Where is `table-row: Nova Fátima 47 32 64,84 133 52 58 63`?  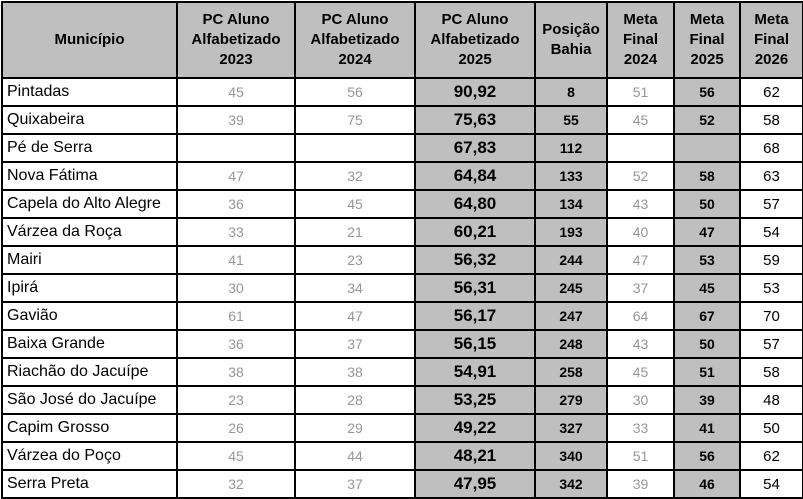 table-row: Nova Fátima 47 32 64,84 133 52 58 63 is located at coordinates (402, 176).